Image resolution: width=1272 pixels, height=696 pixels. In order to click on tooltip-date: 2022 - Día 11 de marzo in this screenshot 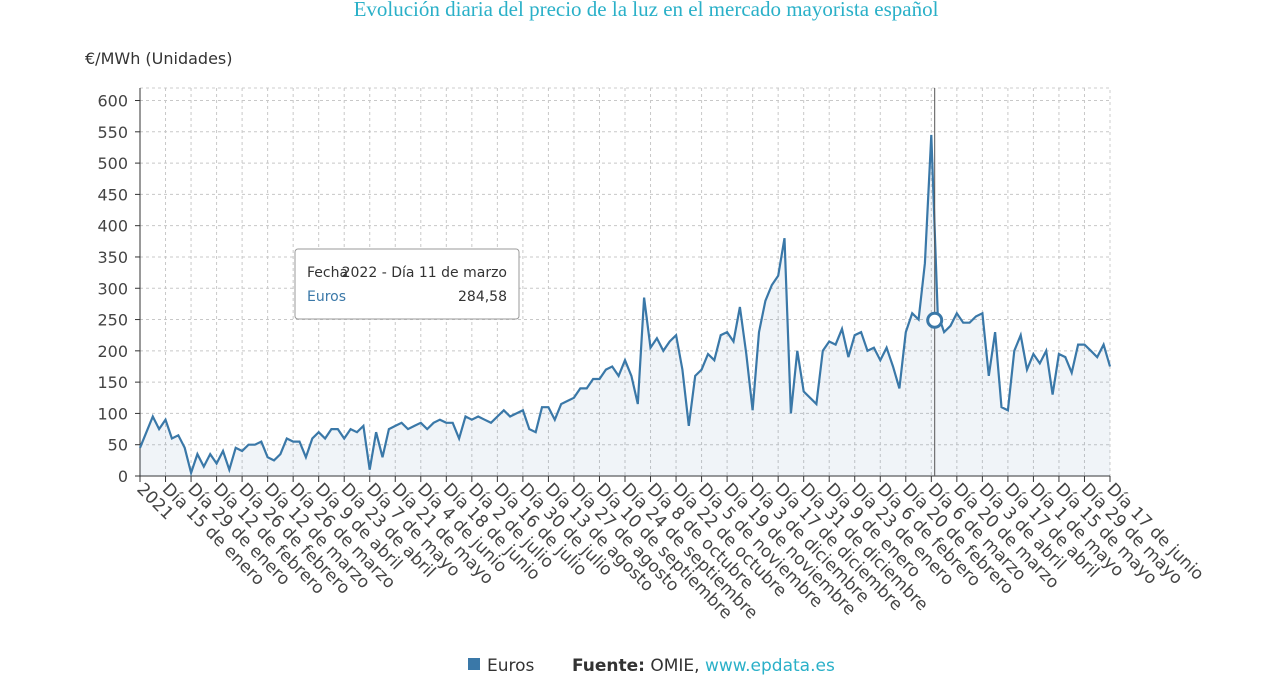, I will do `click(424, 273)`.